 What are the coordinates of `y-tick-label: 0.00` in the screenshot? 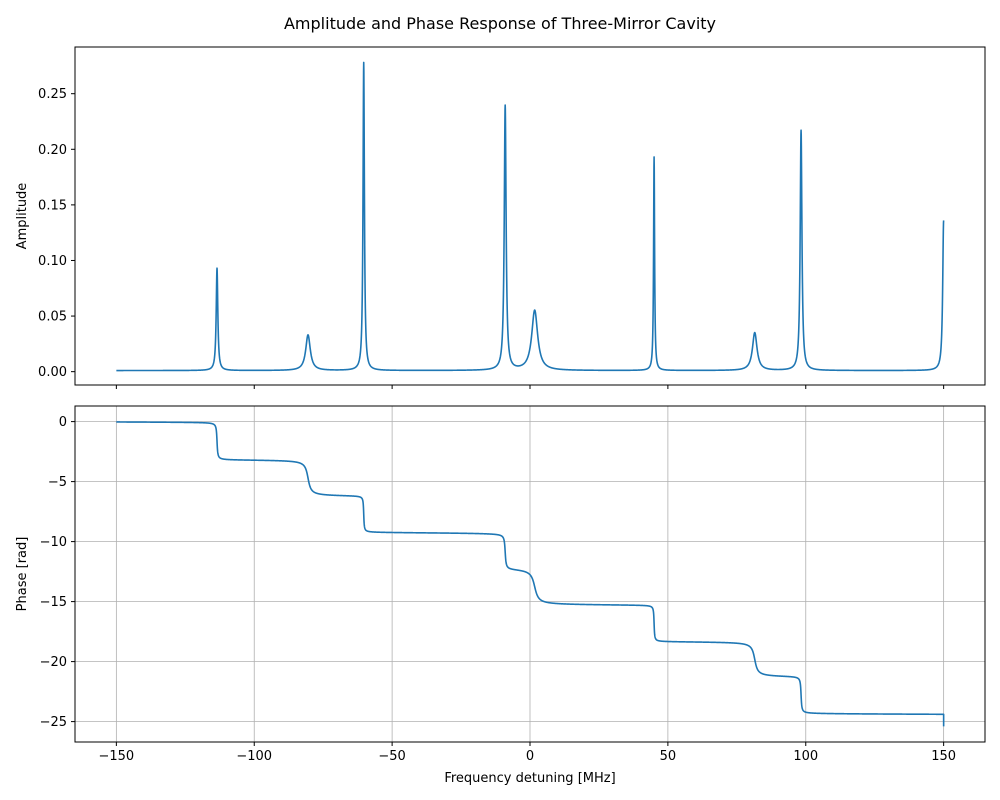 It's located at (52, 372).